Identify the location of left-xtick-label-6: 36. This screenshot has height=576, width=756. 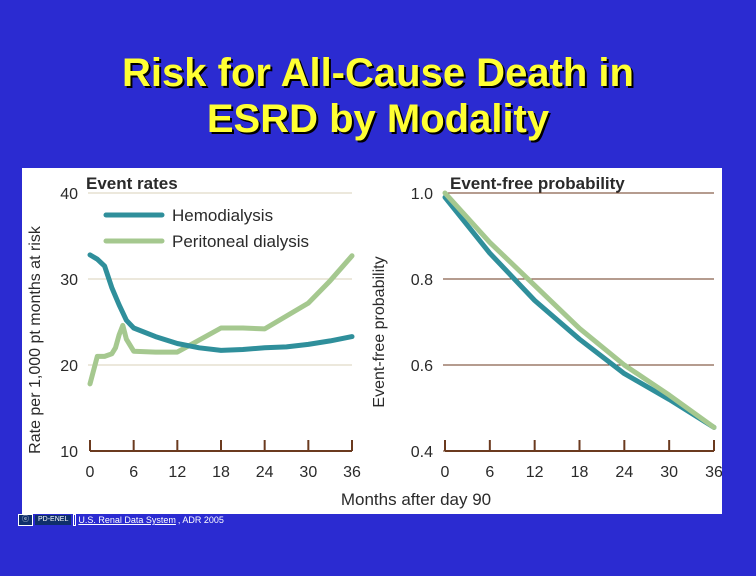
(352, 472).